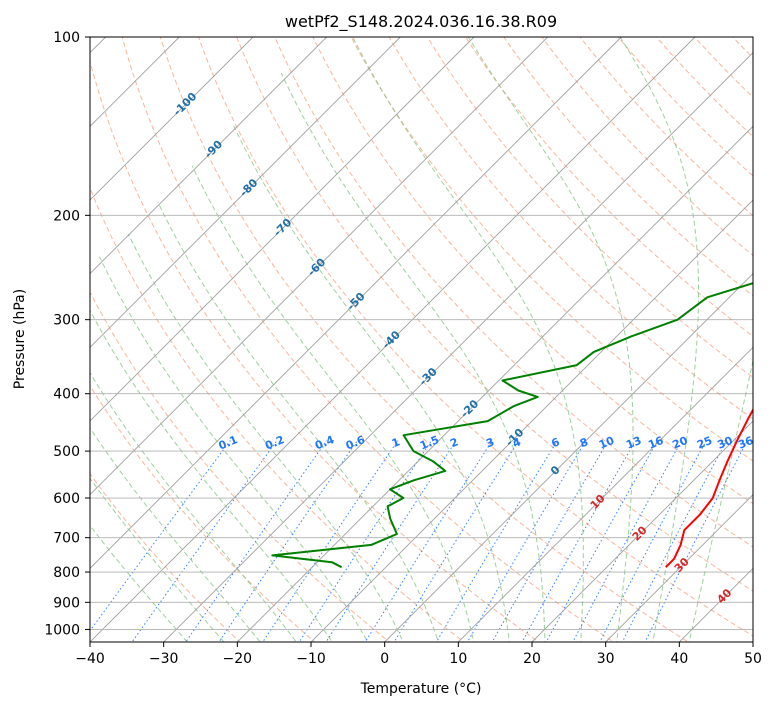 This screenshot has width=775, height=708. I want to click on y-tick-label: 300, so click(66, 321).